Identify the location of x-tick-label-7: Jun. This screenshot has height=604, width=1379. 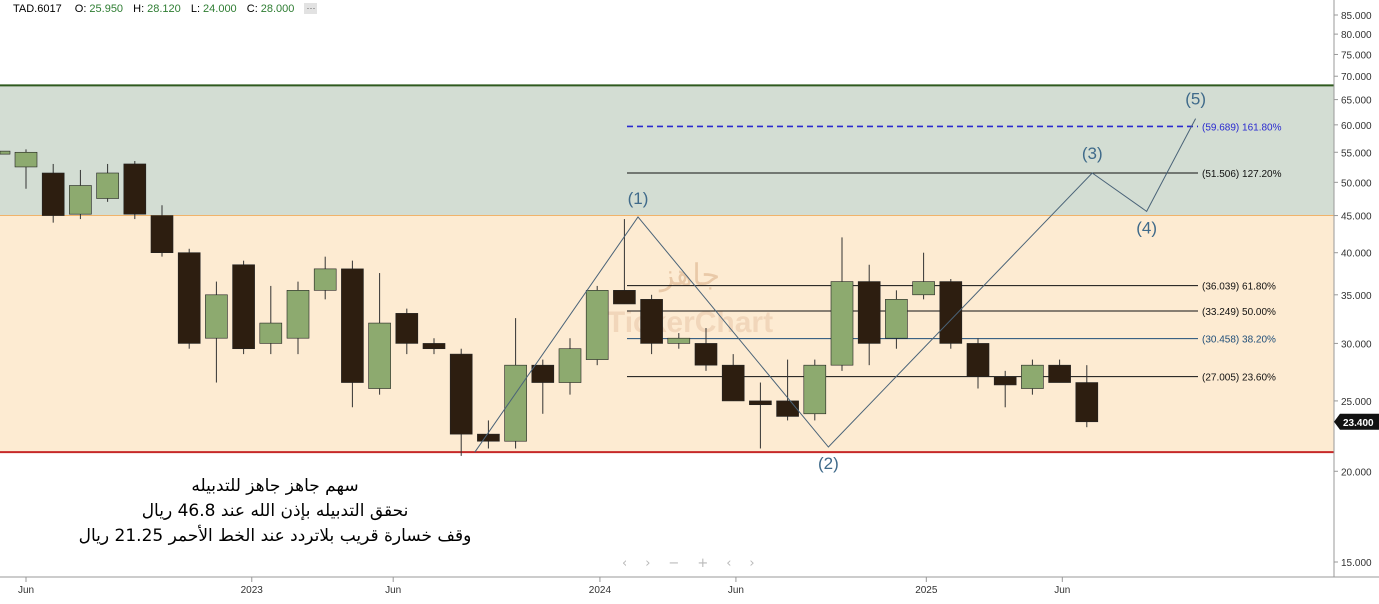
(1062, 590).